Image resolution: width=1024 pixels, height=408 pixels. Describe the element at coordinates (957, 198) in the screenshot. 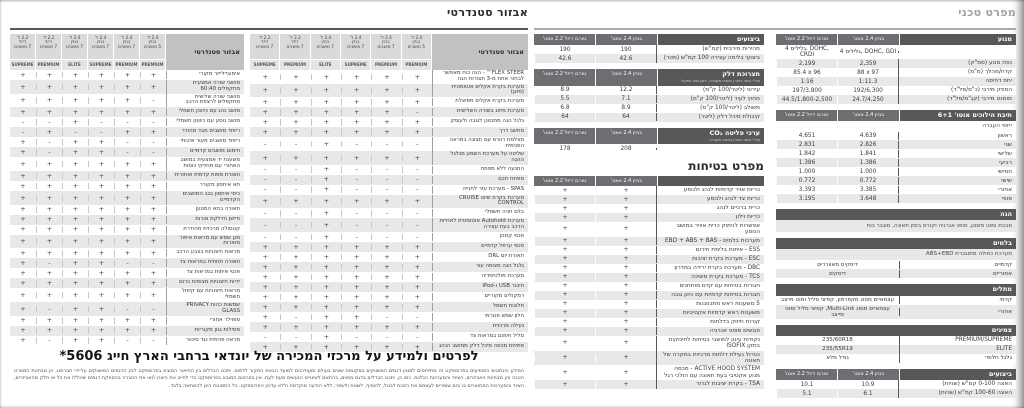

I see `spec-row-label: סופי` at that location.